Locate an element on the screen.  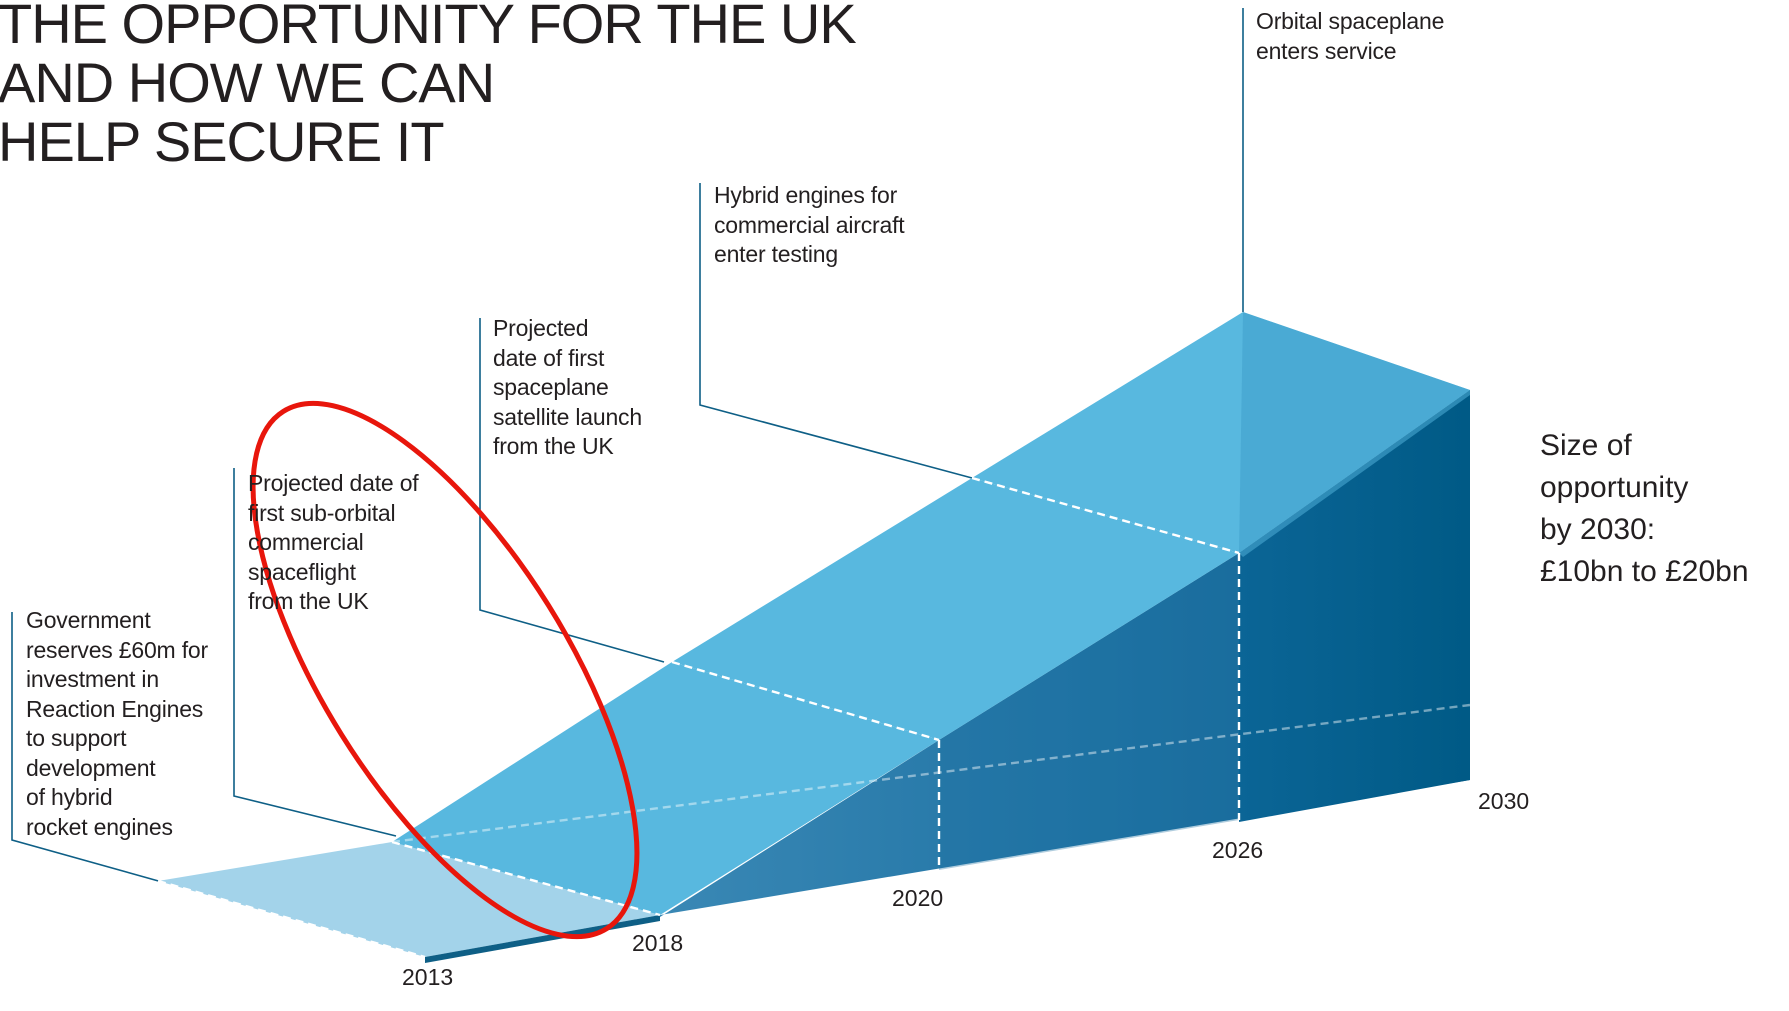
callout-orbital-spaceplane: Orbital spaceplane enters service is located at coordinates (1350, 36).